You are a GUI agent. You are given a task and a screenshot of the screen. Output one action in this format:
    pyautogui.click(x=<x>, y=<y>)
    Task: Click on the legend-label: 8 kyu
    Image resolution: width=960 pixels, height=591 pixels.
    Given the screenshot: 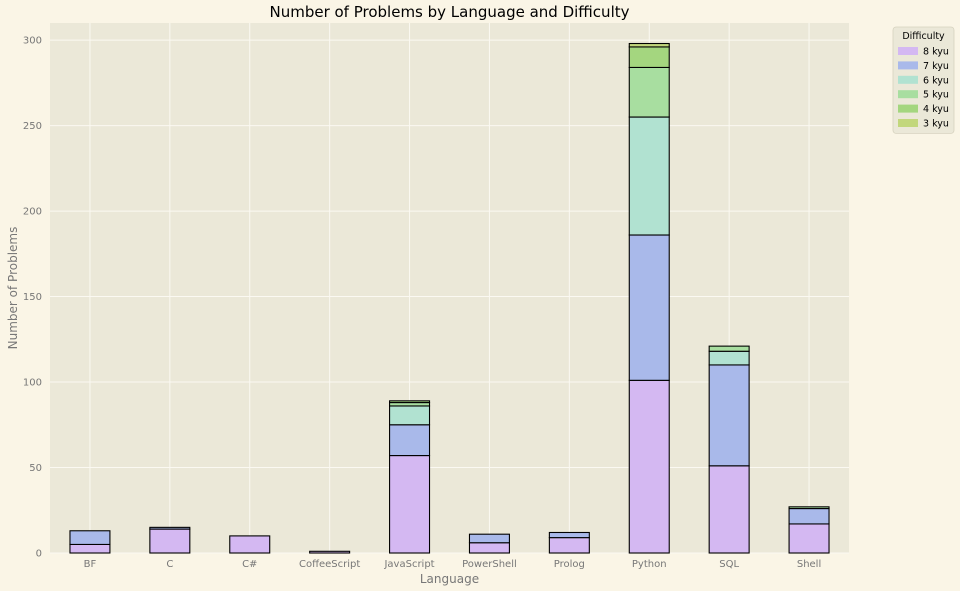 What is the action you would take?
    pyautogui.click(x=936, y=52)
    